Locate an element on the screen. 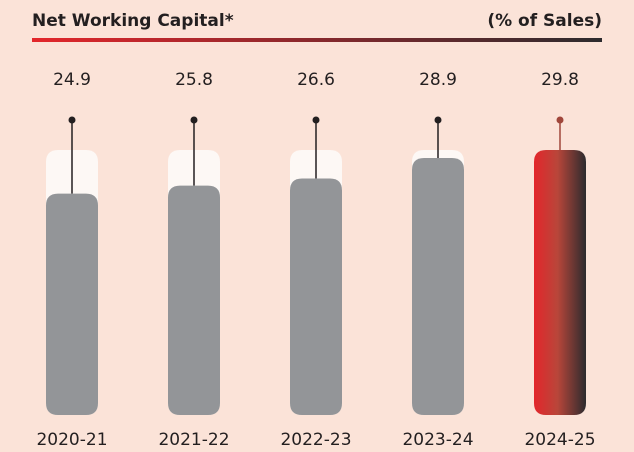 Image resolution: width=634 pixels, height=452 pixels. chart-title: Net Working Capital* is located at coordinates (133, 21).